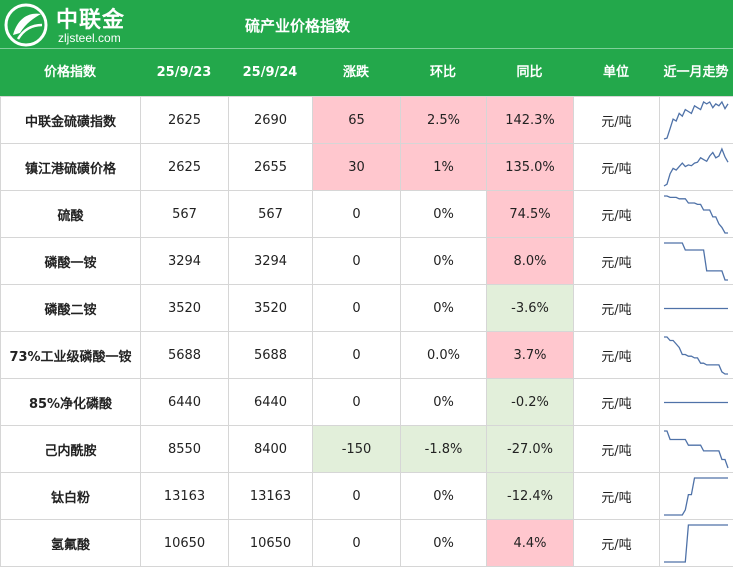 The image size is (733, 577). Describe the element at coordinates (298, 26) in the screenshot. I see `page-title: 硫产业价格指数` at that location.